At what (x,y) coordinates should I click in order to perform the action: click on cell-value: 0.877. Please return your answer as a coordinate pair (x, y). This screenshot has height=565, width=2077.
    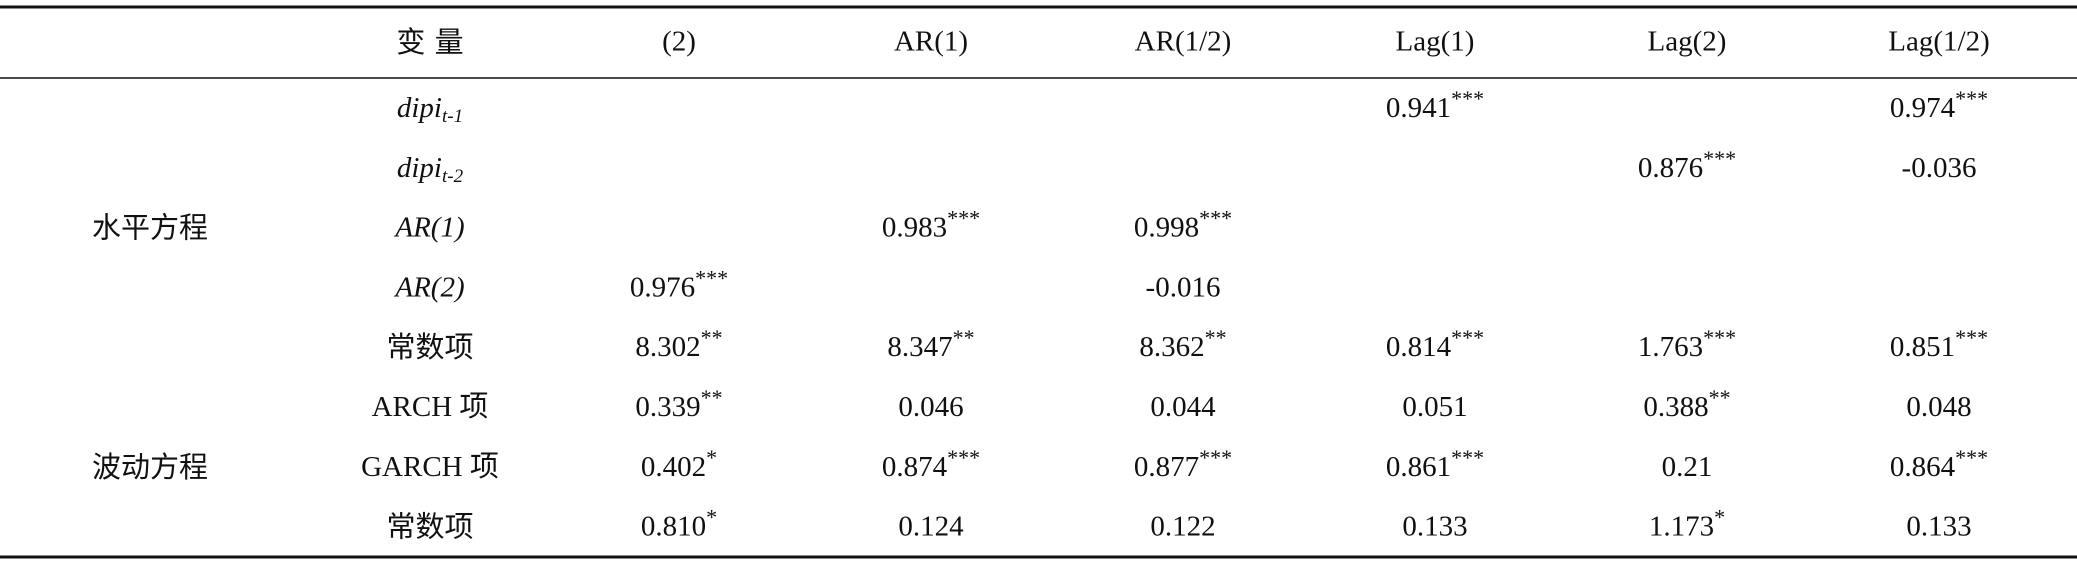
    Looking at the image, I should click on (1166, 466).